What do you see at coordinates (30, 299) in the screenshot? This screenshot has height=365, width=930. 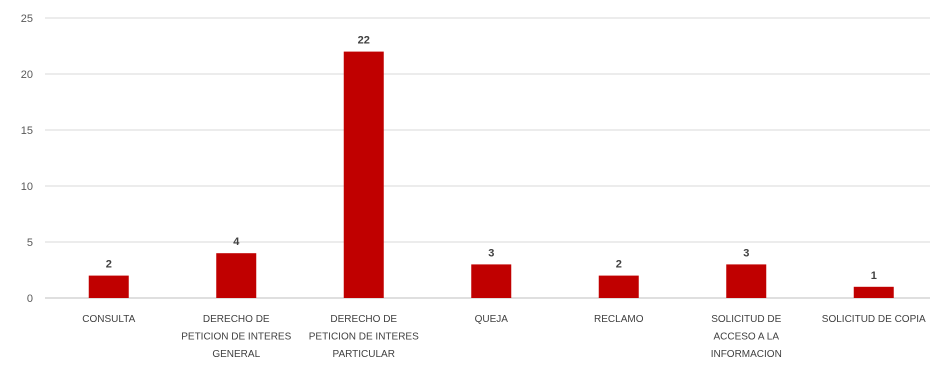 I see `y-tick-label: 0` at bounding box center [30, 299].